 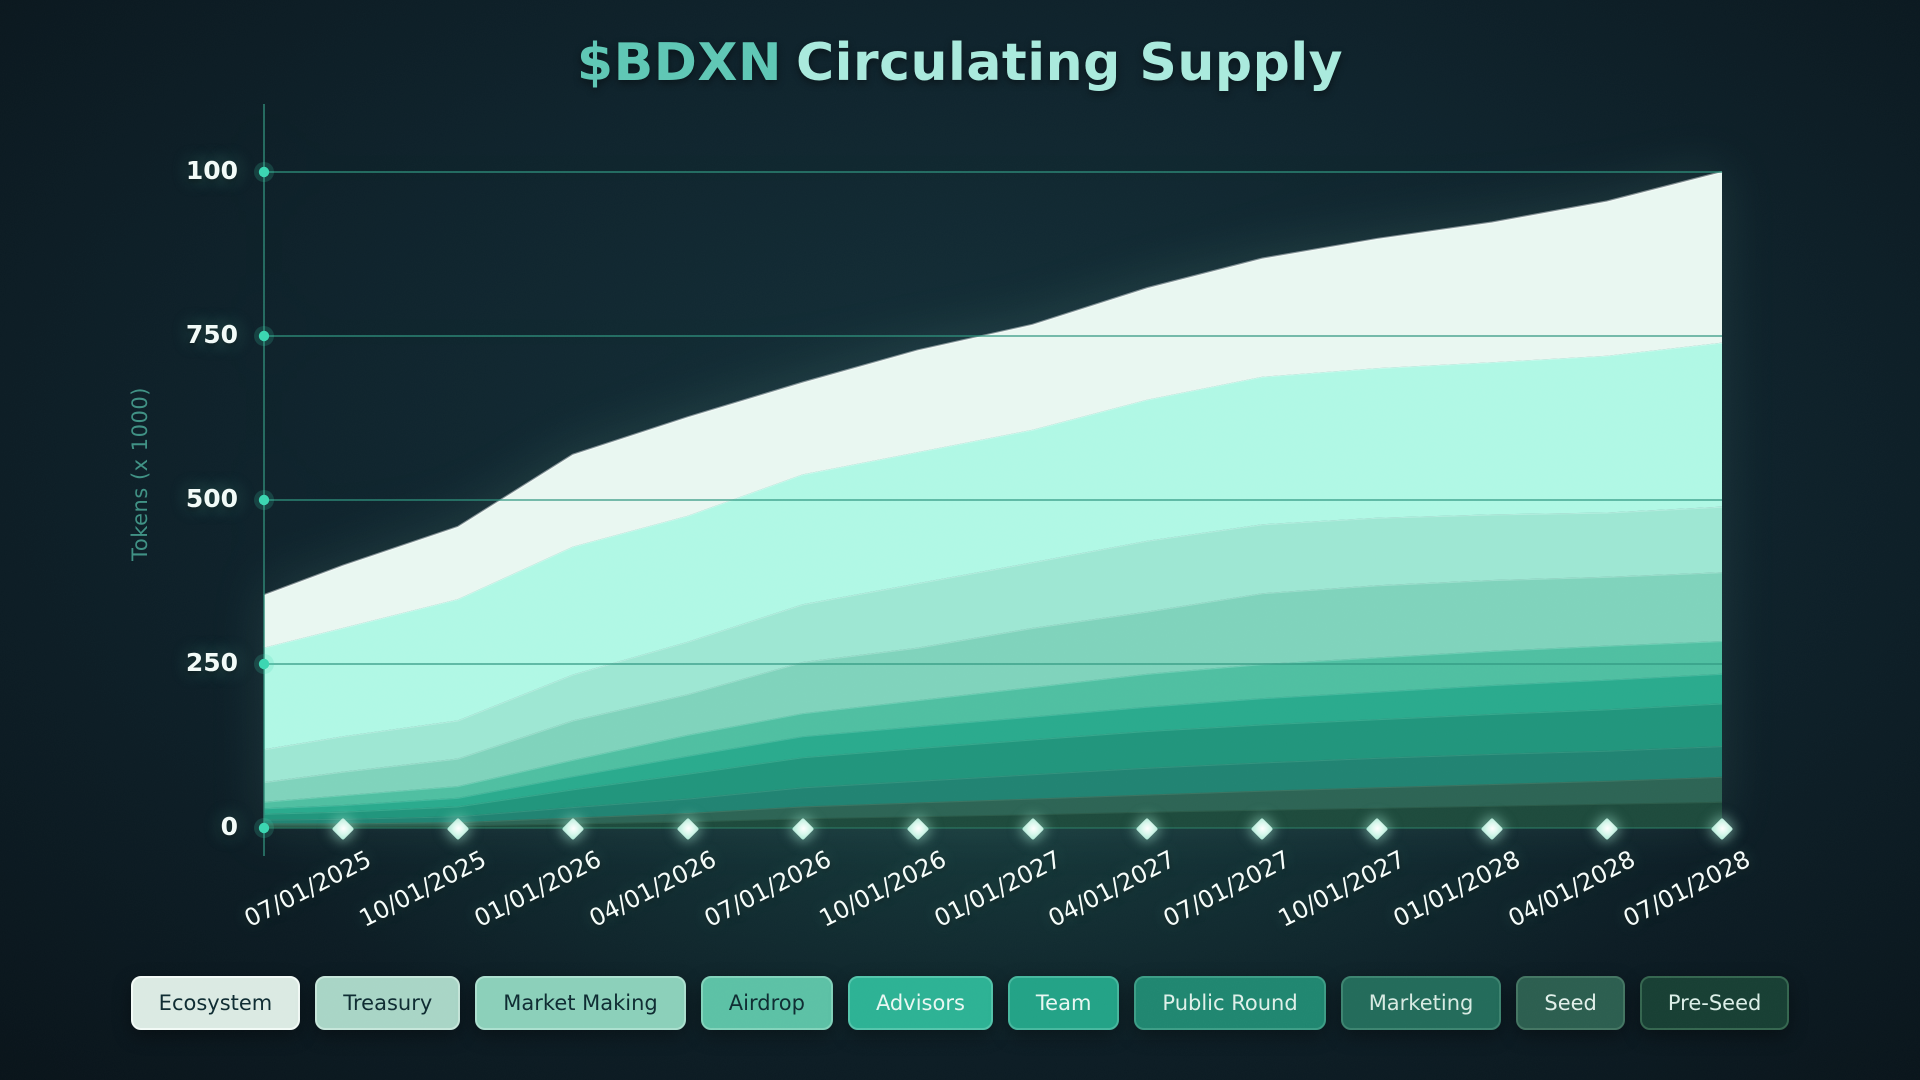 I want to click on legend-chip-treasury: Treasury, so click(x=388, y=1003).